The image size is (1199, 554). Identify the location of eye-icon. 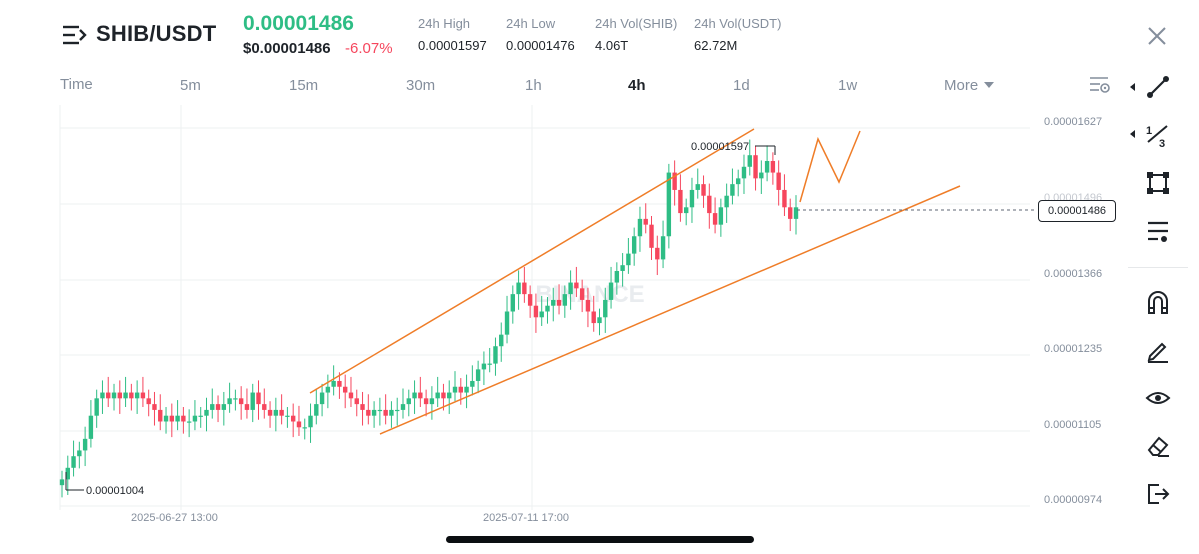
(1158, 398).